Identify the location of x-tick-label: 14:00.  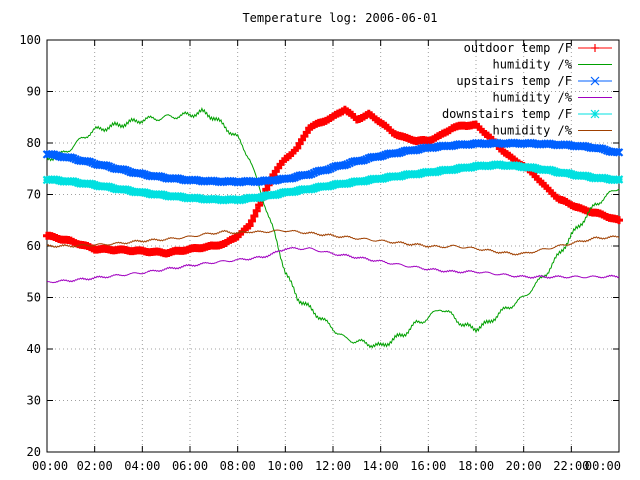
(381, 466).